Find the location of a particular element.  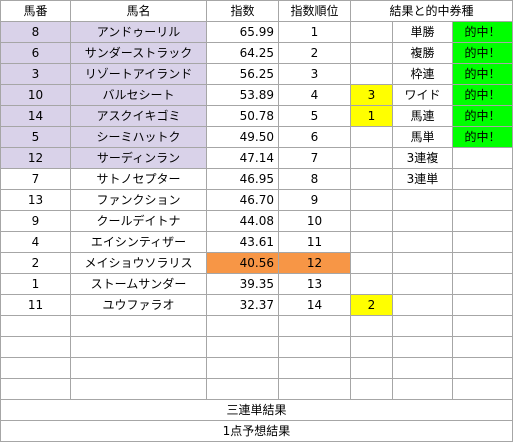

index-cell: 47.14 is located at coordinates (242, 158).